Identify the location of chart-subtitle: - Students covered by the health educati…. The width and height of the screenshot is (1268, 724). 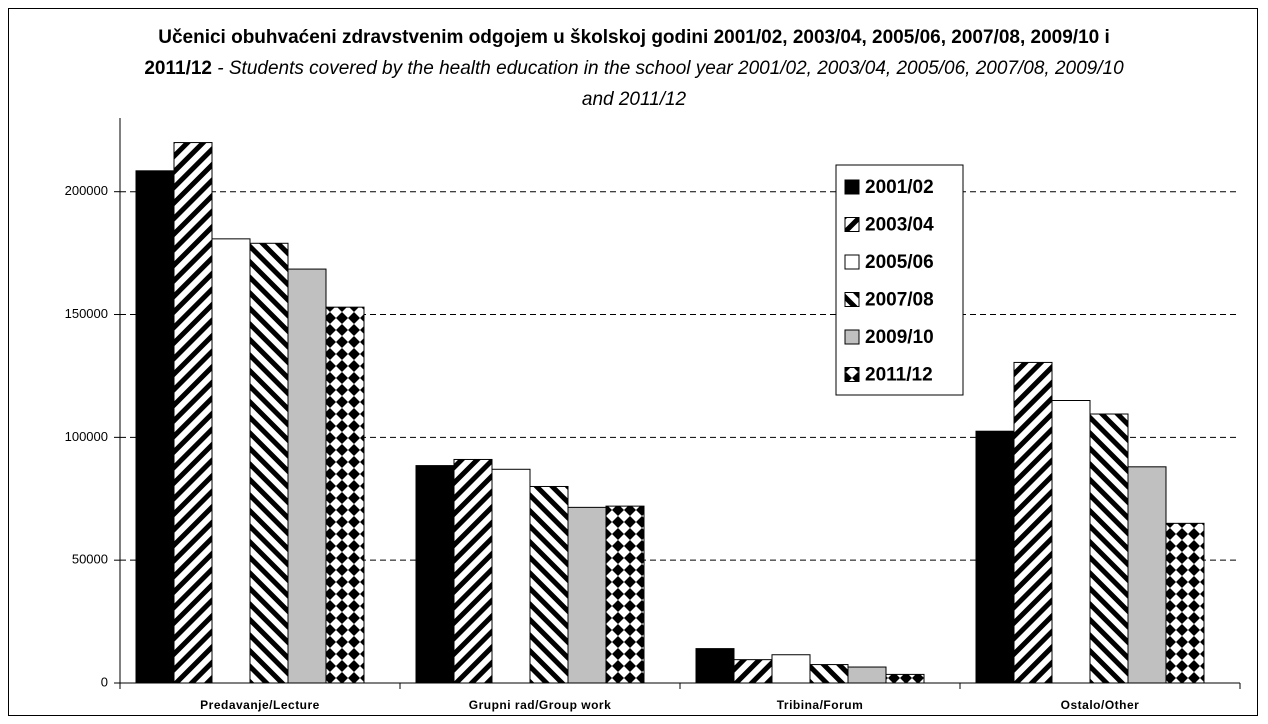
(670, 84).